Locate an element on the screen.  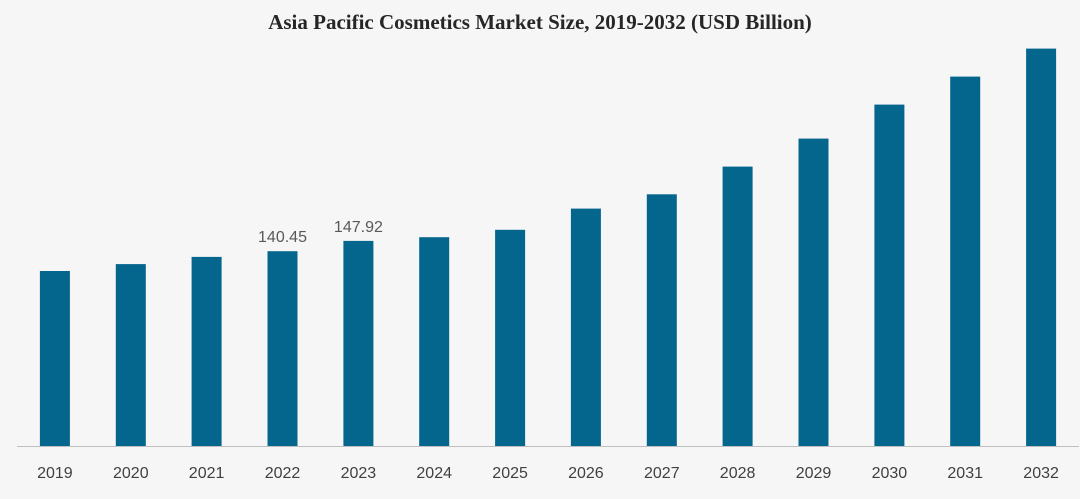
bar-2026 is located at coordinates (585, 327).